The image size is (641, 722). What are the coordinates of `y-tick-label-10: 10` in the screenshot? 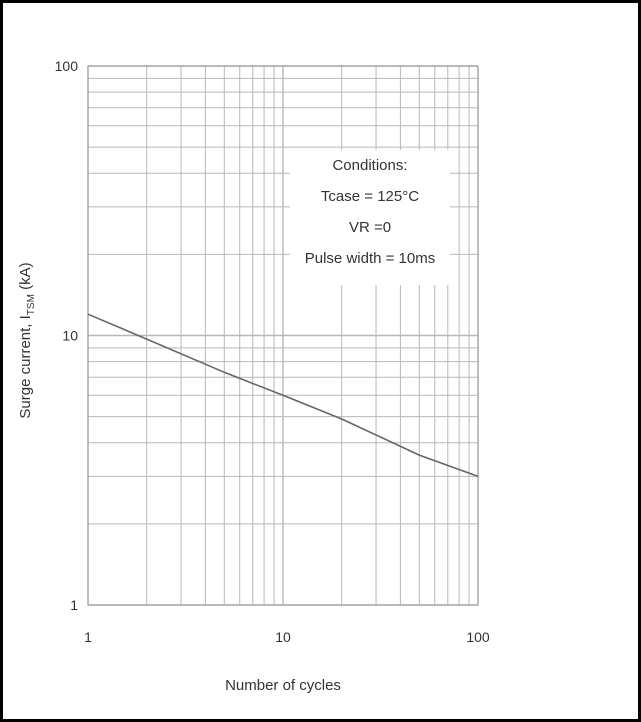 It's located at (70, 336).